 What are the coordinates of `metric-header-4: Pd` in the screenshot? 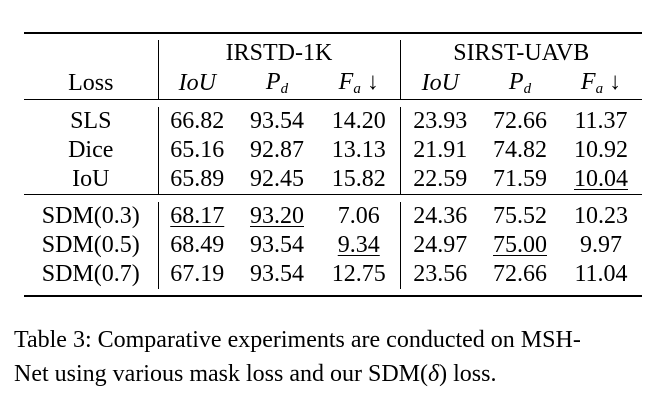 It's located at (520, 83).